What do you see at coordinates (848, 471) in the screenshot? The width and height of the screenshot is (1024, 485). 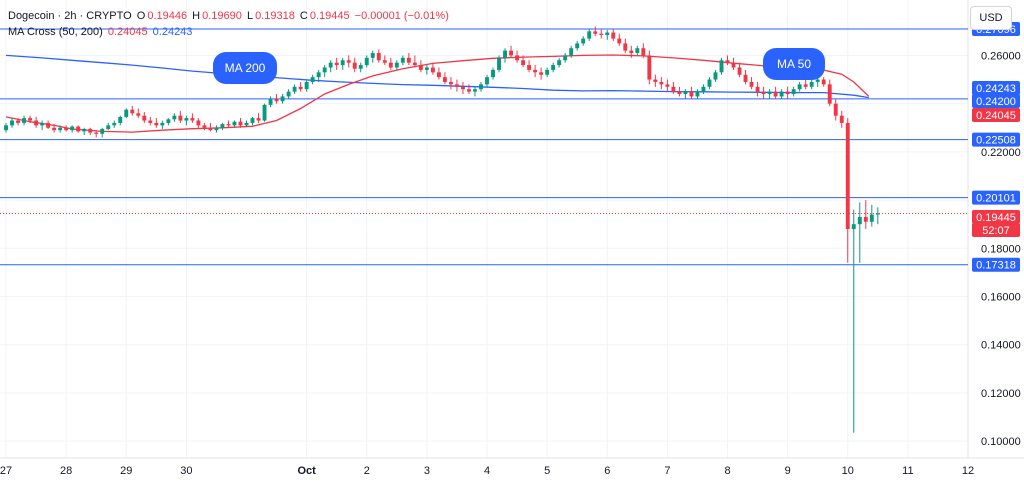 I see `time-tick-label: 10` at bounding box center [848, 471].